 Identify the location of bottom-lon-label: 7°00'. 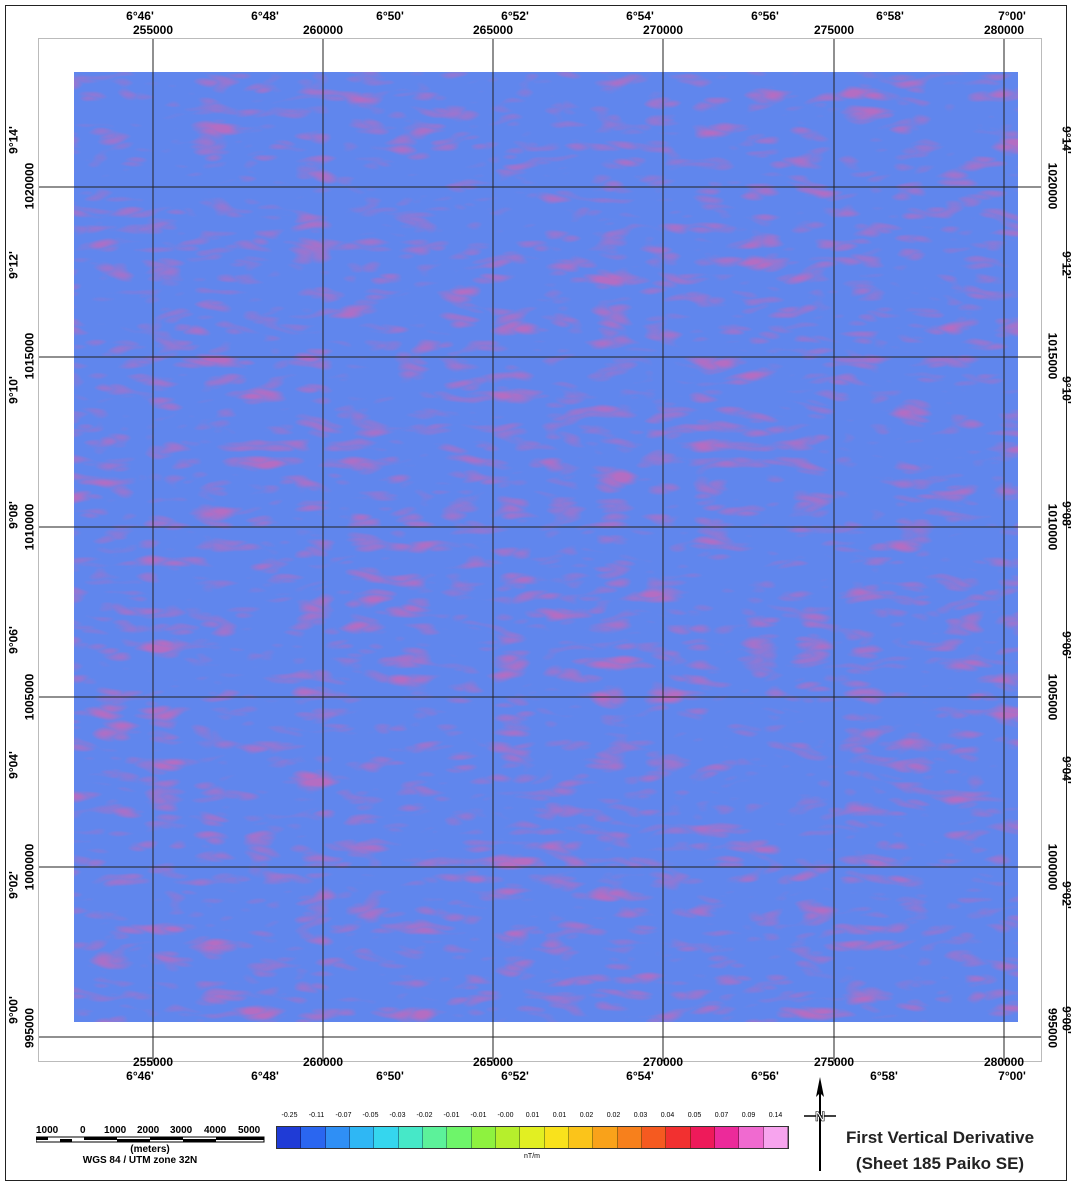
(1012, 1076).